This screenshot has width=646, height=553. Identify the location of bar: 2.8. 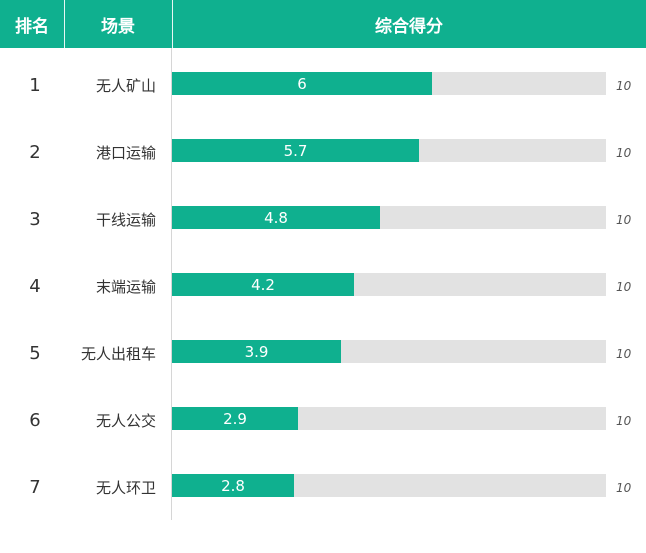
(233, 485).